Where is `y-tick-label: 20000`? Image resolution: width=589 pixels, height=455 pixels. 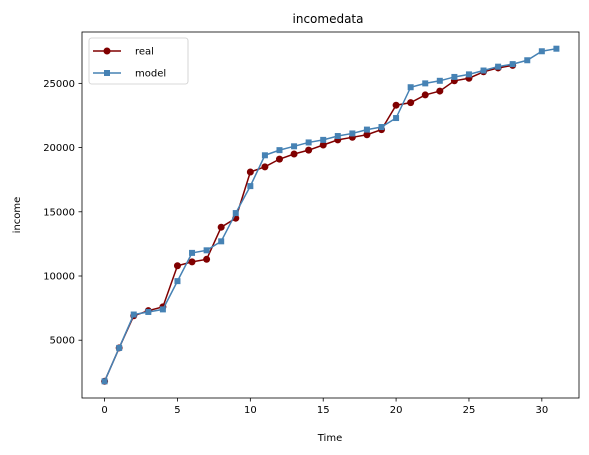
y-tick-label: 20000 is located at coordinates (59, 148).